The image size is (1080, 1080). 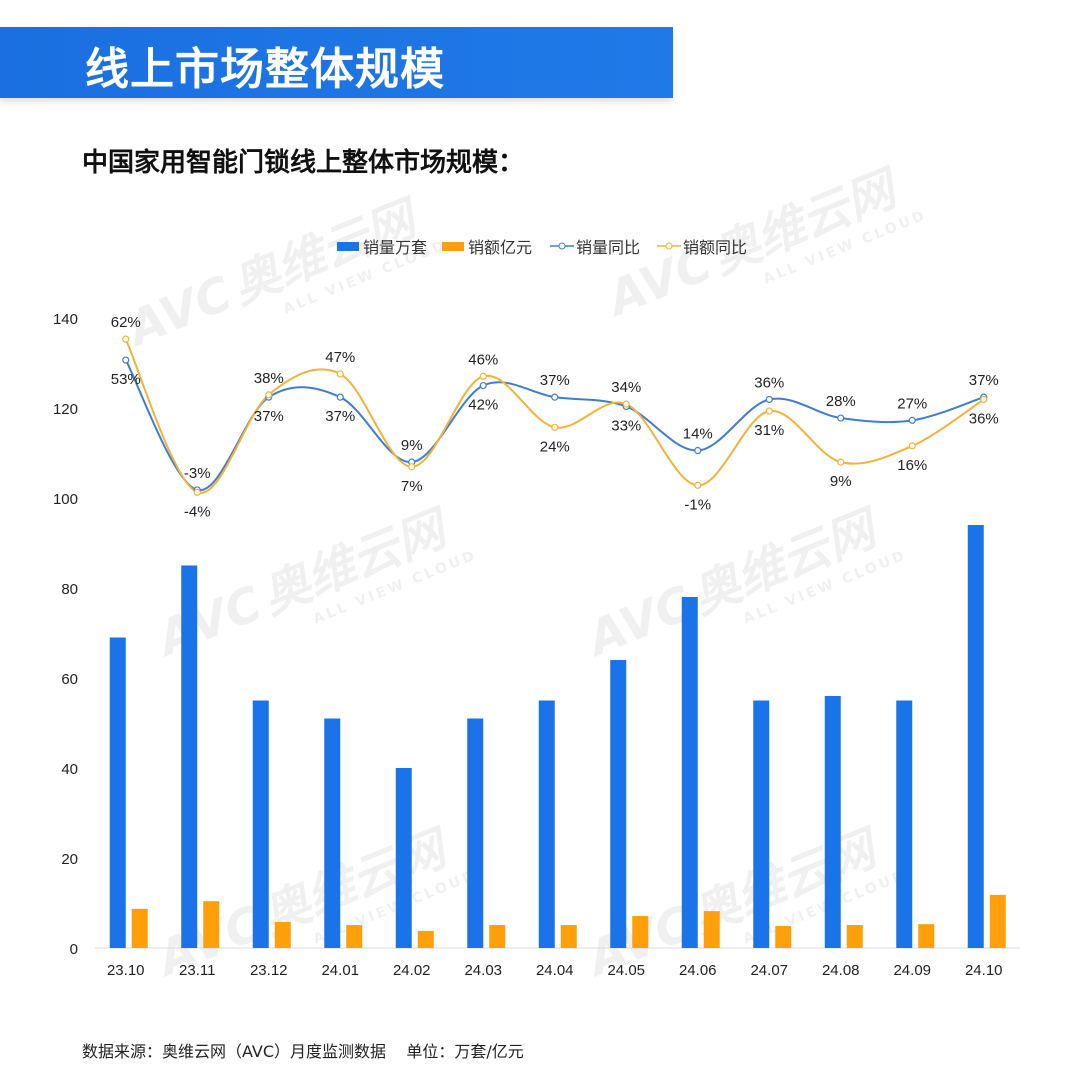 I want to click on x-tick-label: 23.11, so click(x=197, y=970).